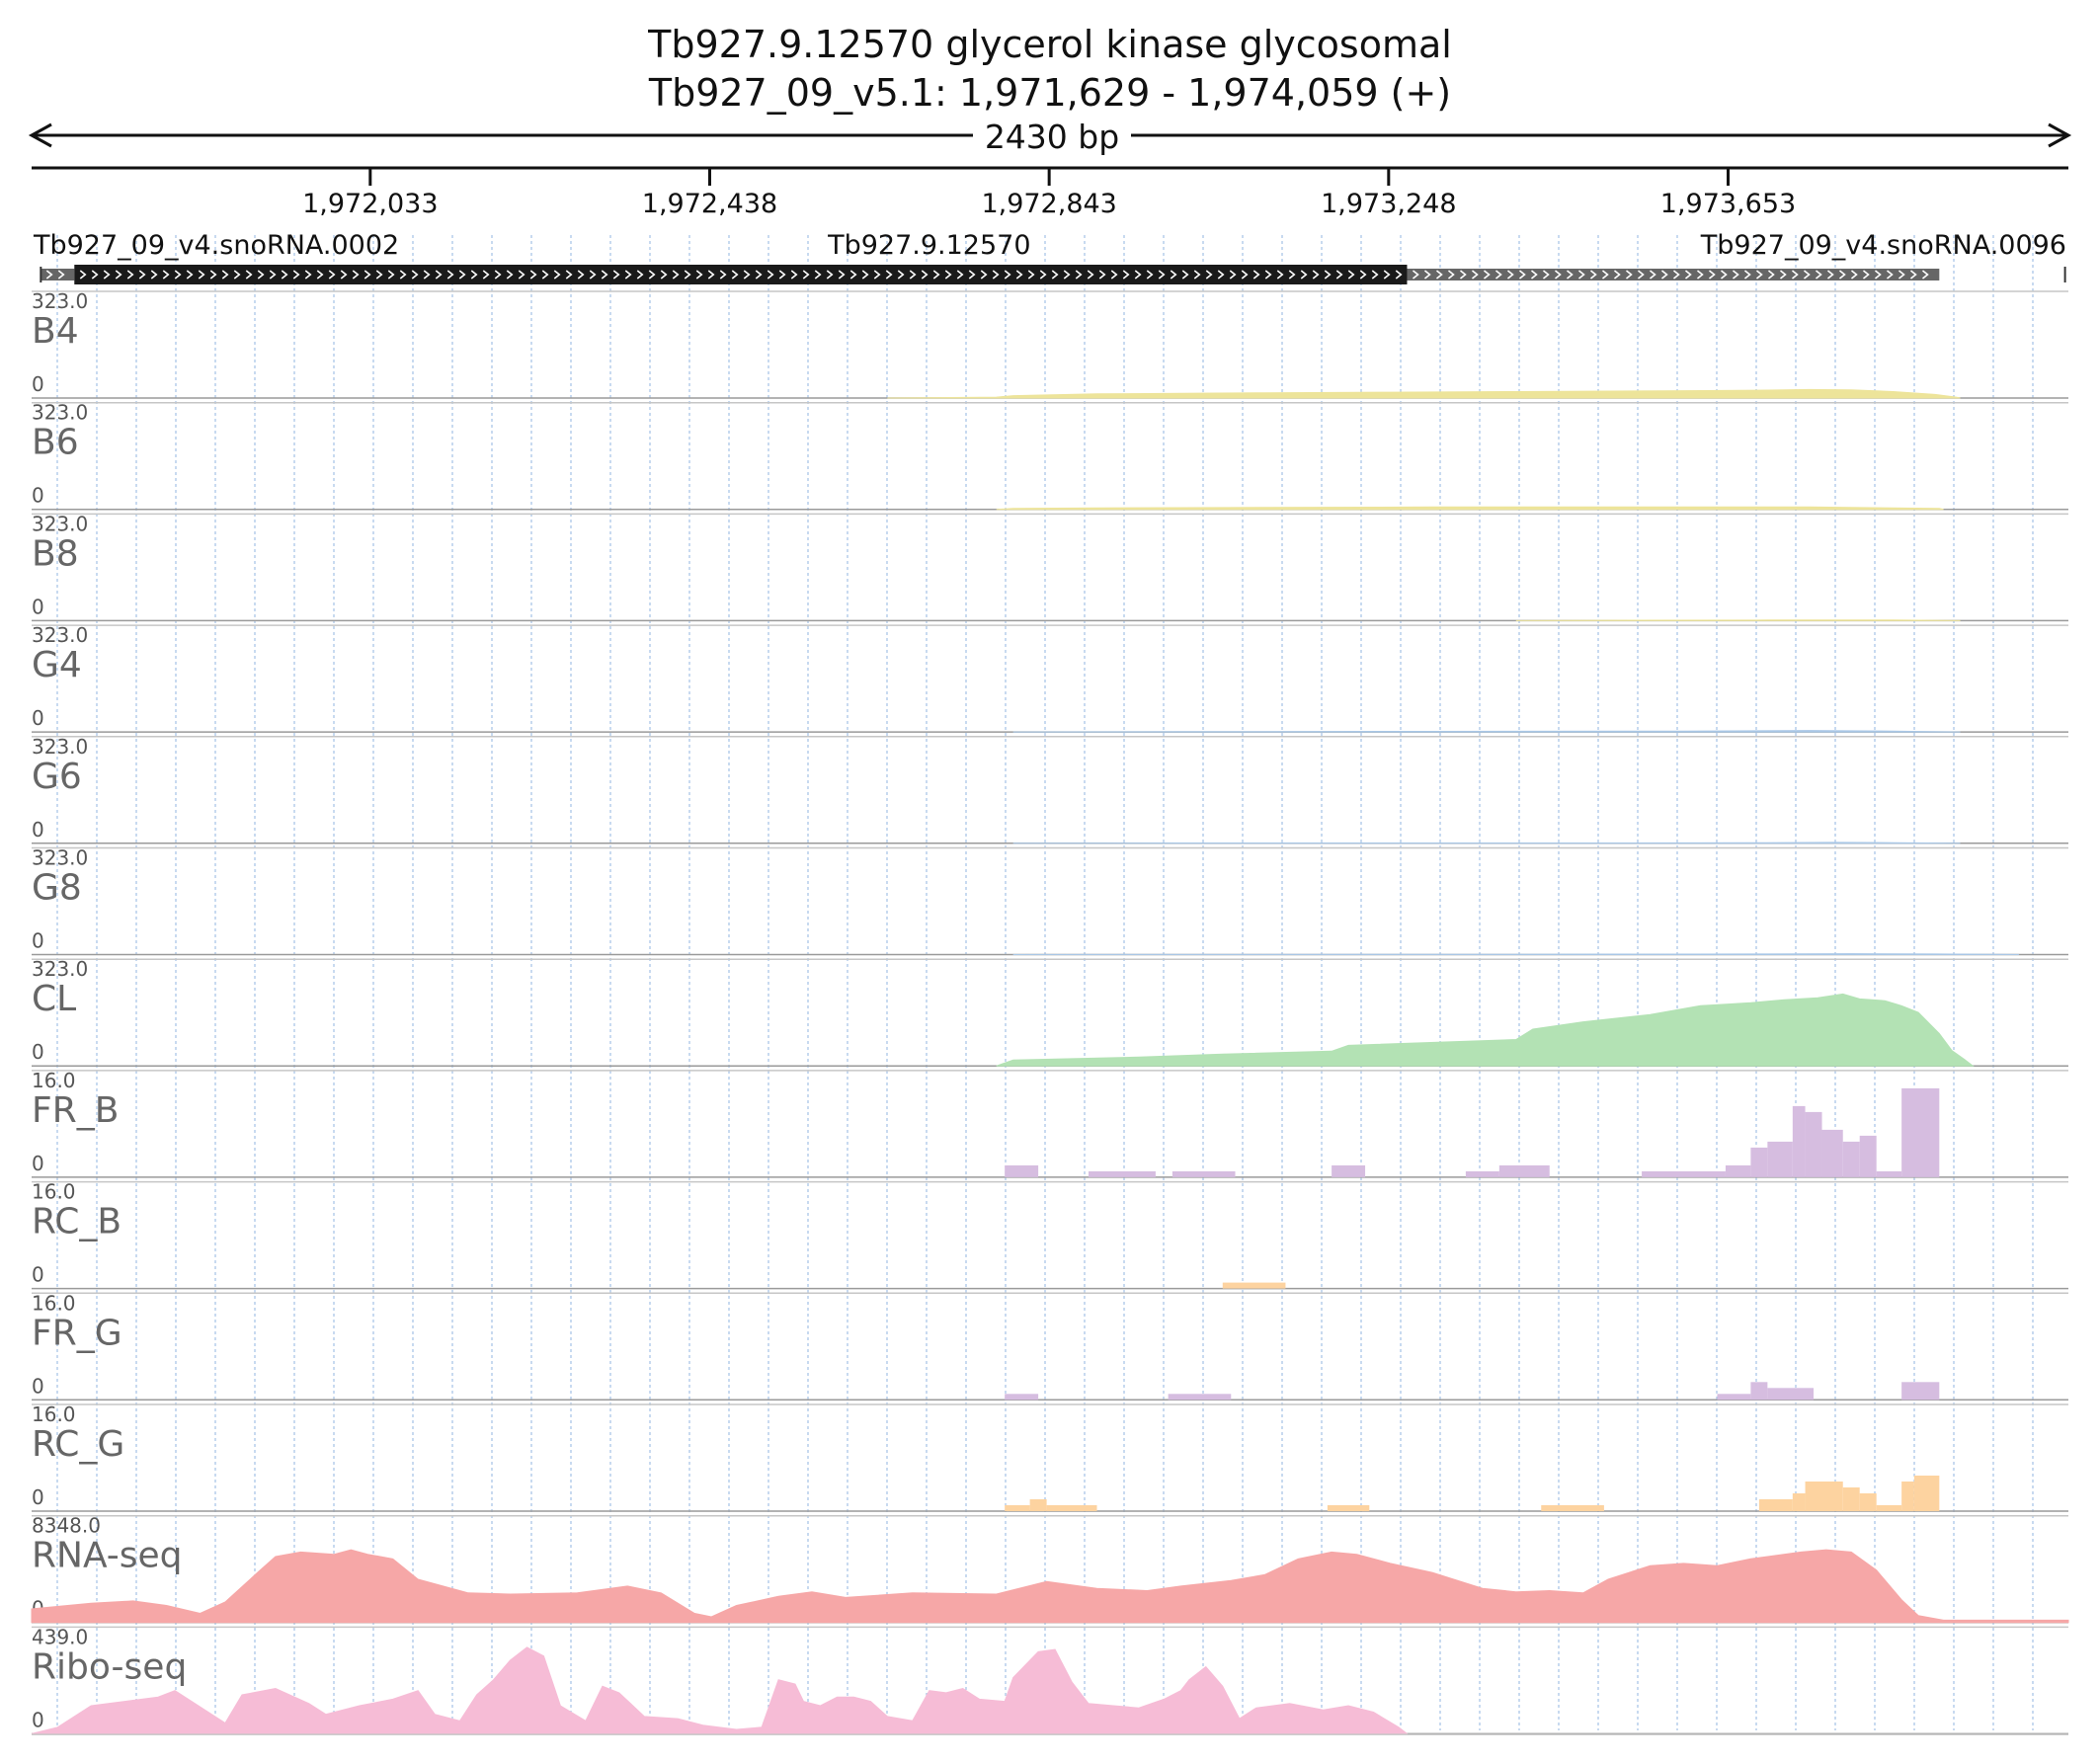 Image resolution: width=2100 pixels, height=1763 pixels. What do you see at coordinates (1050, 567) in the screenshot?
I see `track-b8: 323.0B8 0` at bounding box center [1050, 567].